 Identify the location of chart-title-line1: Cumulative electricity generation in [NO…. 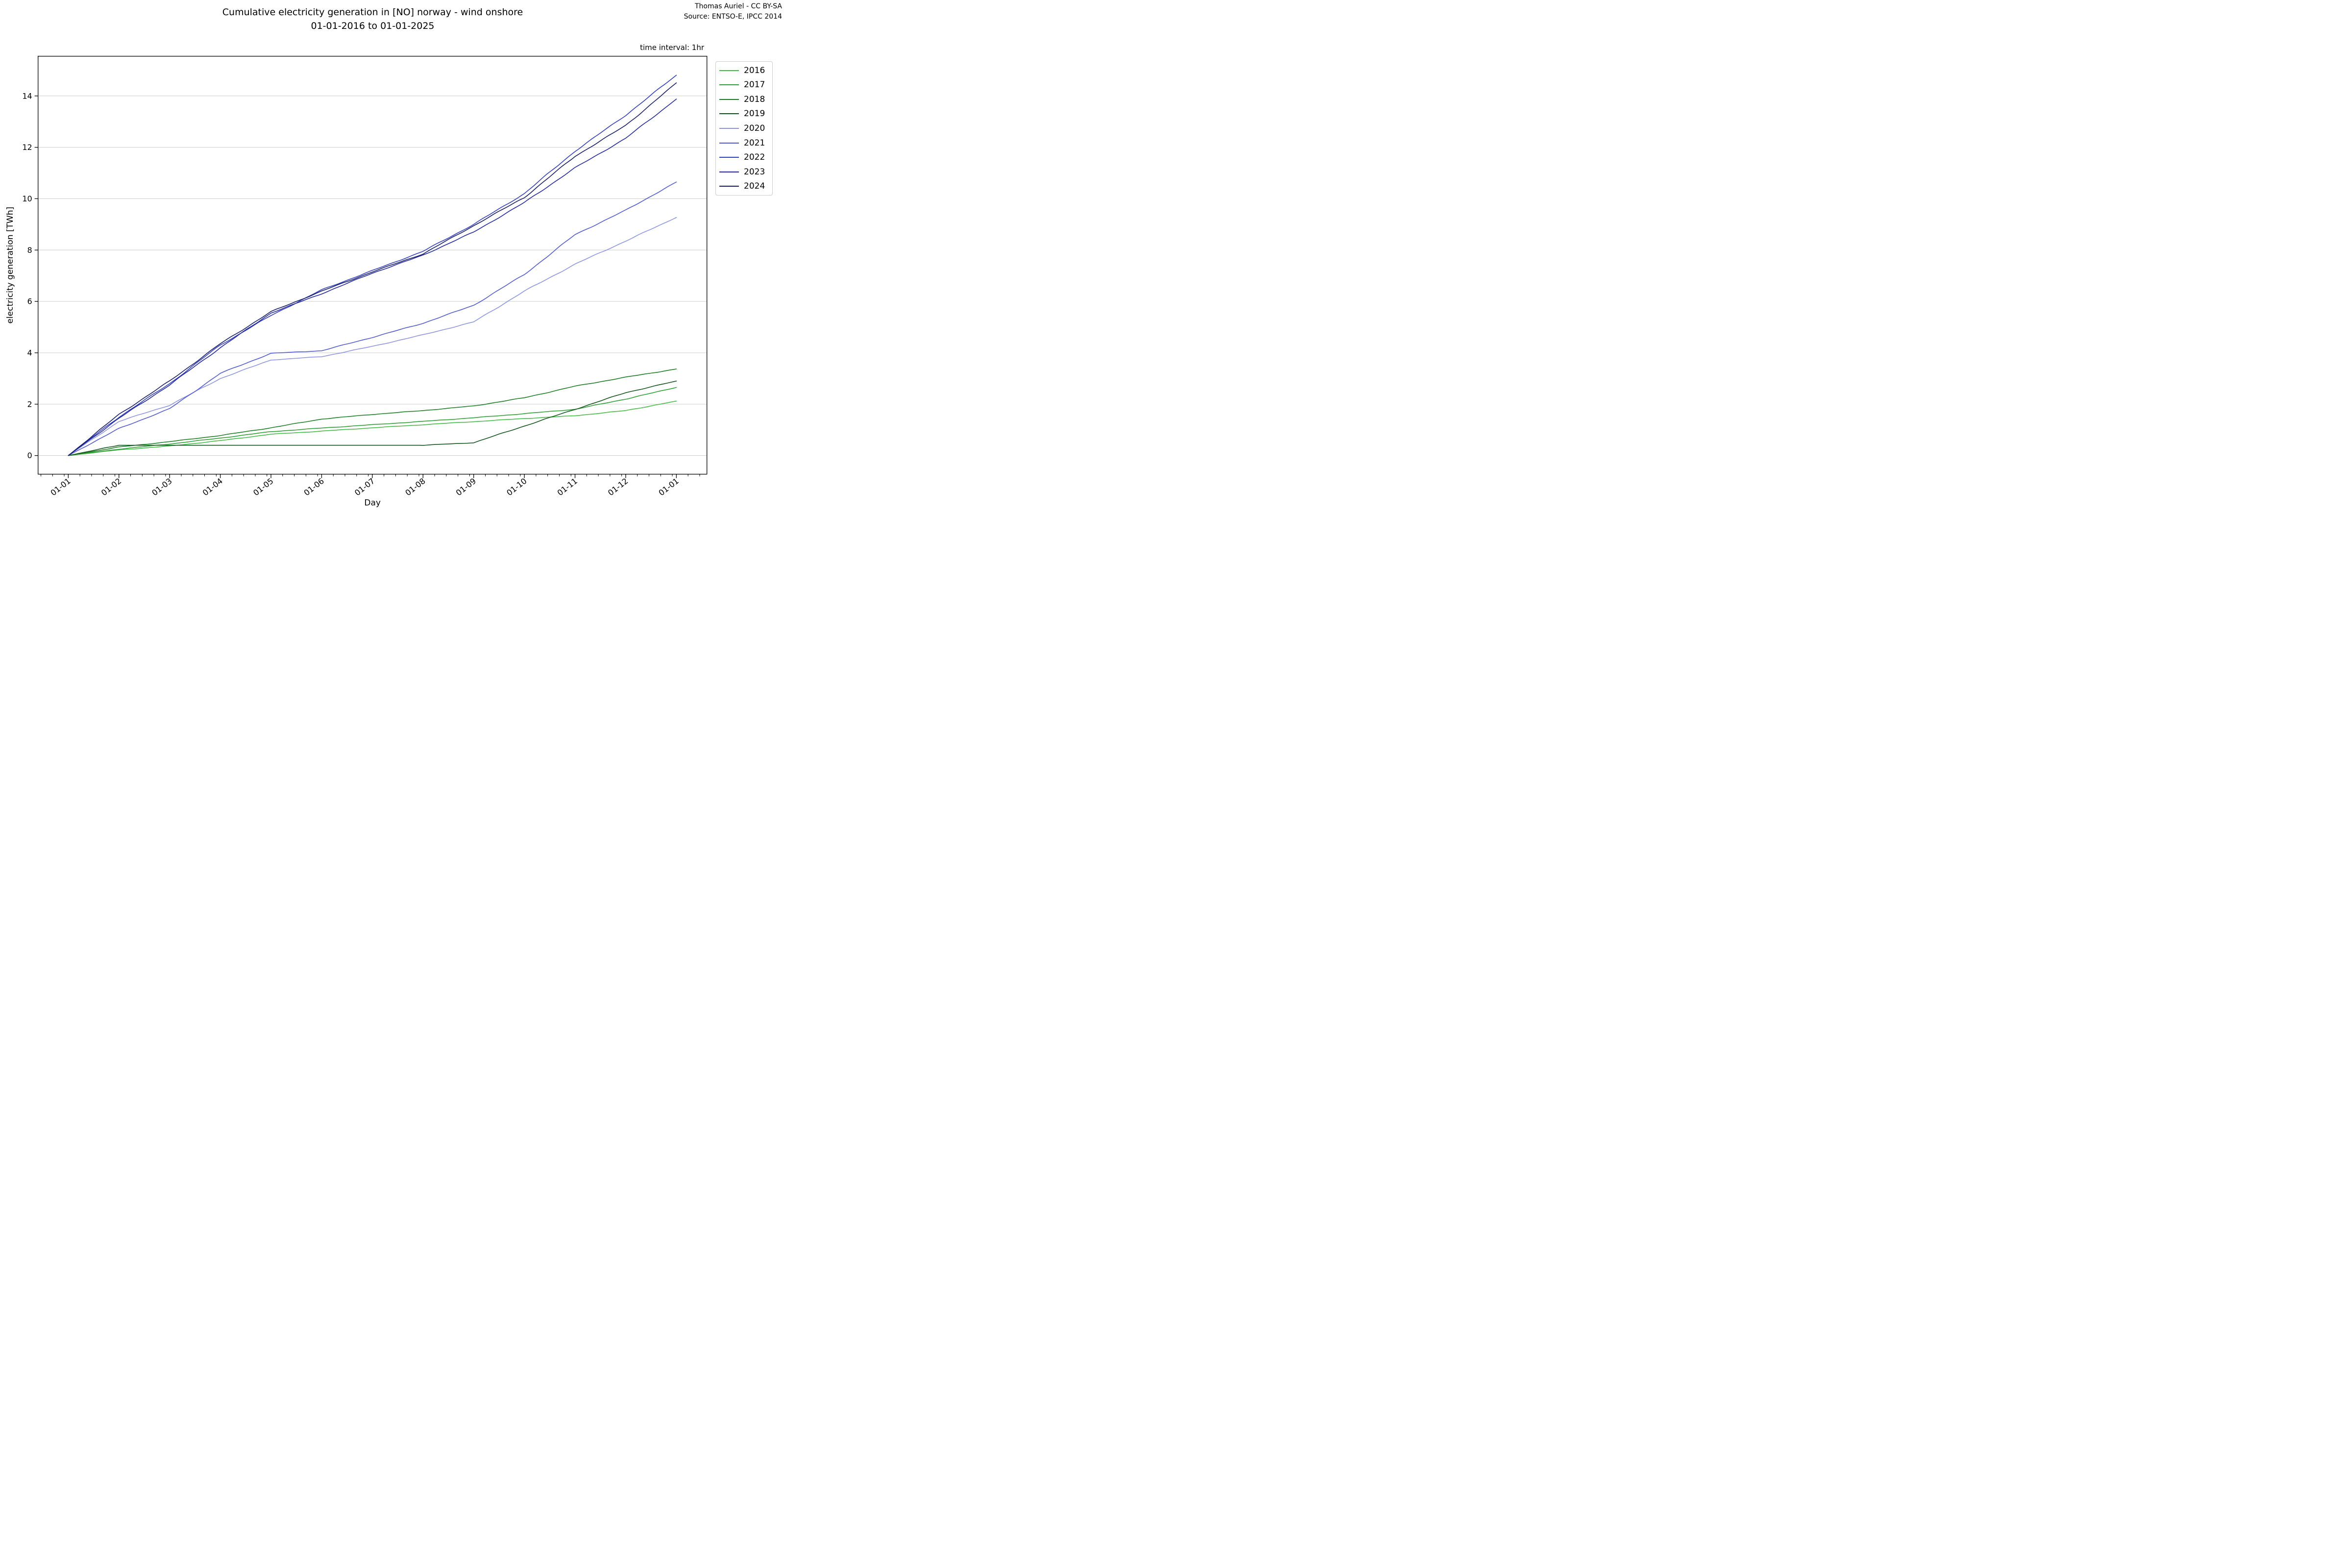
(372, 12).